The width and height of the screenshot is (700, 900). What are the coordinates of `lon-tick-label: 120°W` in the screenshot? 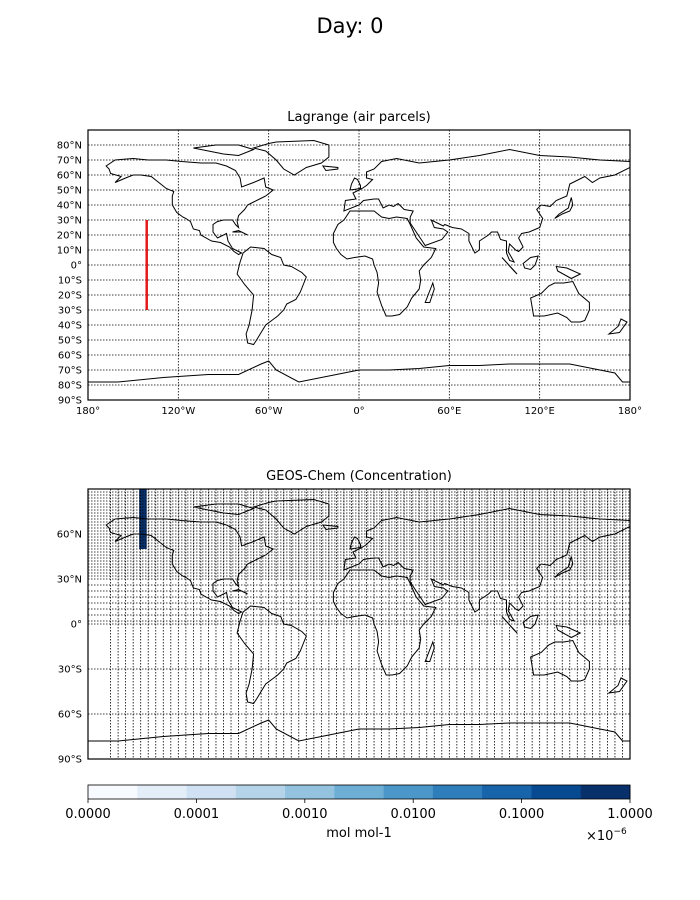 It's located at (178, 411).